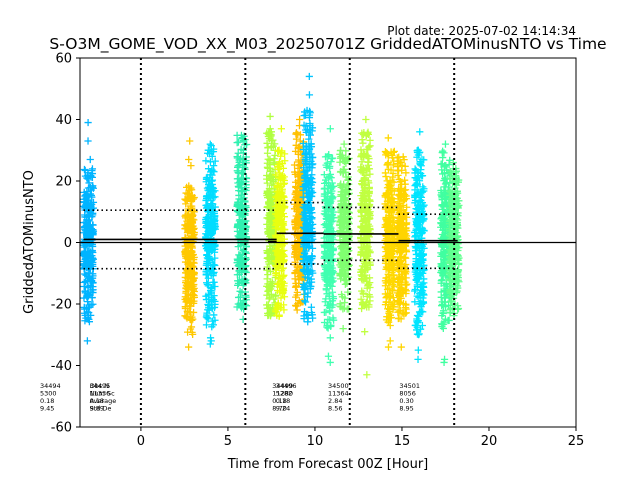 This screenshot has width=640, height=480. Describe the element at coordinates (65, 244) in the screenshot. I see `y-axis-ticks: -60 -40 -20 0 20 40 60` at that location.